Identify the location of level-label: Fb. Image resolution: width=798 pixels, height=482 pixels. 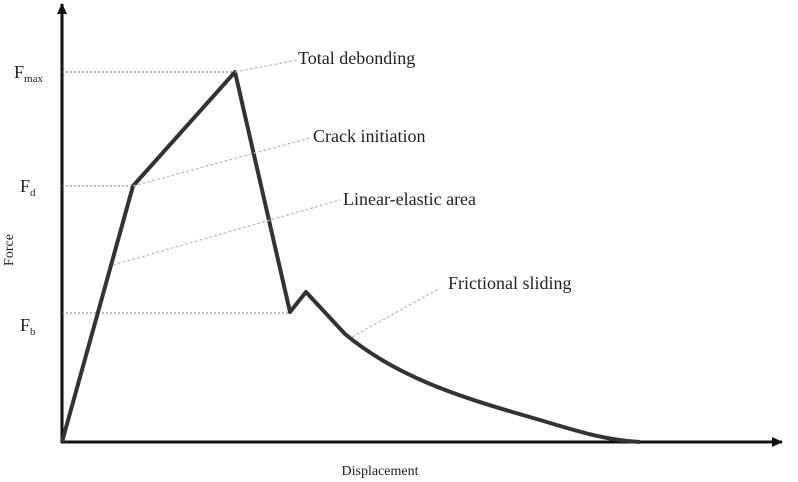
(28, 326).